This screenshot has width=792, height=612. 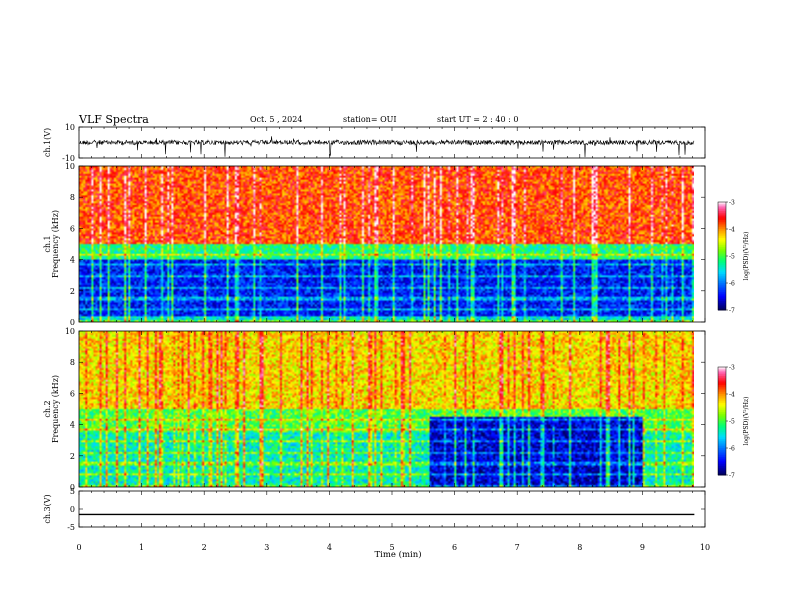 What do you see at coordinates (204, 547) in the screenshot?
I see `x-tick-label: 2` at bounding box center [204, 547].